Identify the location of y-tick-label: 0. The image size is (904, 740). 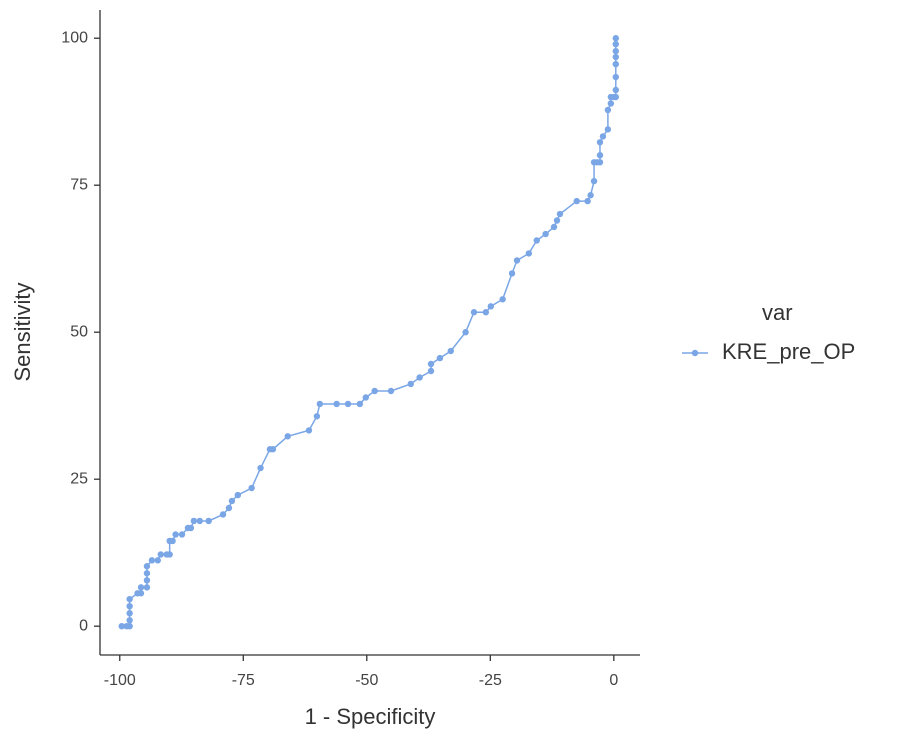
(83, 625).